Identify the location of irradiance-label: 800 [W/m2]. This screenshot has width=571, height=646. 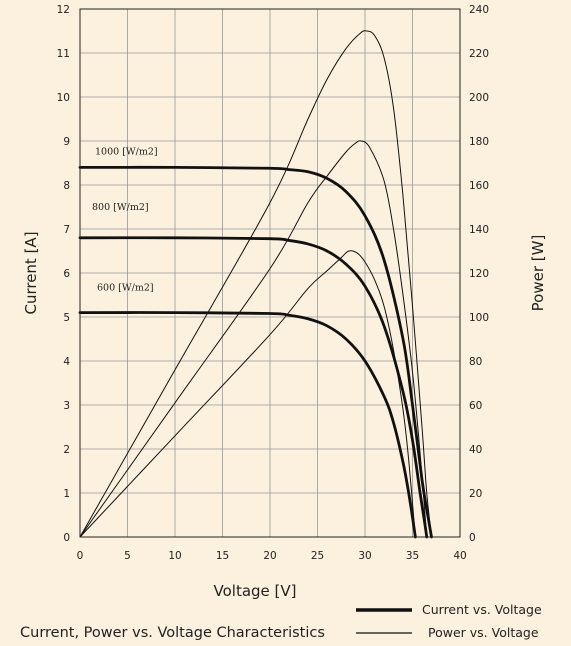
(120, 207).